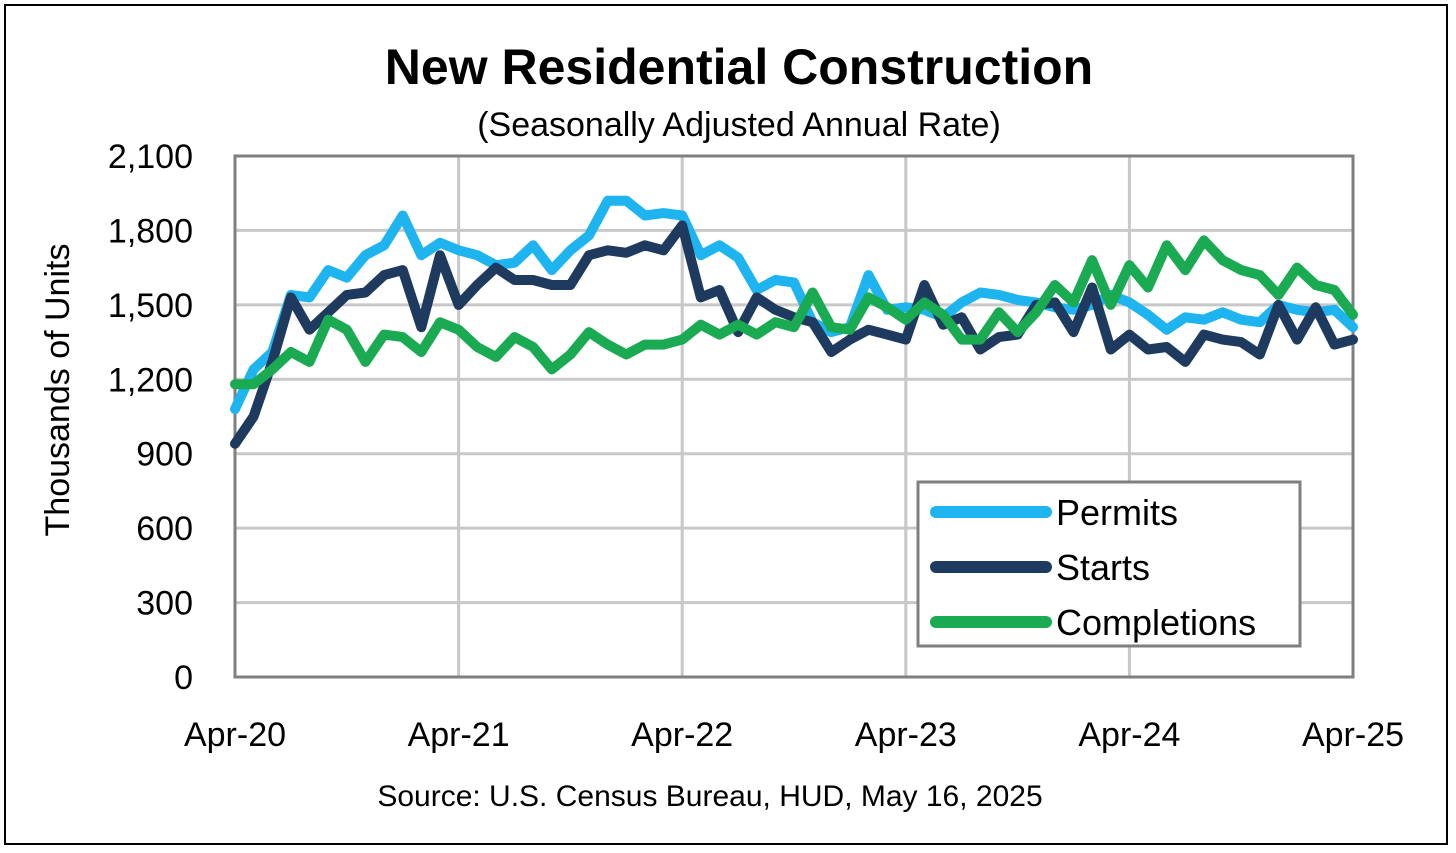 This screenshot has height=853, width=1456. I want to click on x-tick-label: Apr-23, so click(906, 735).